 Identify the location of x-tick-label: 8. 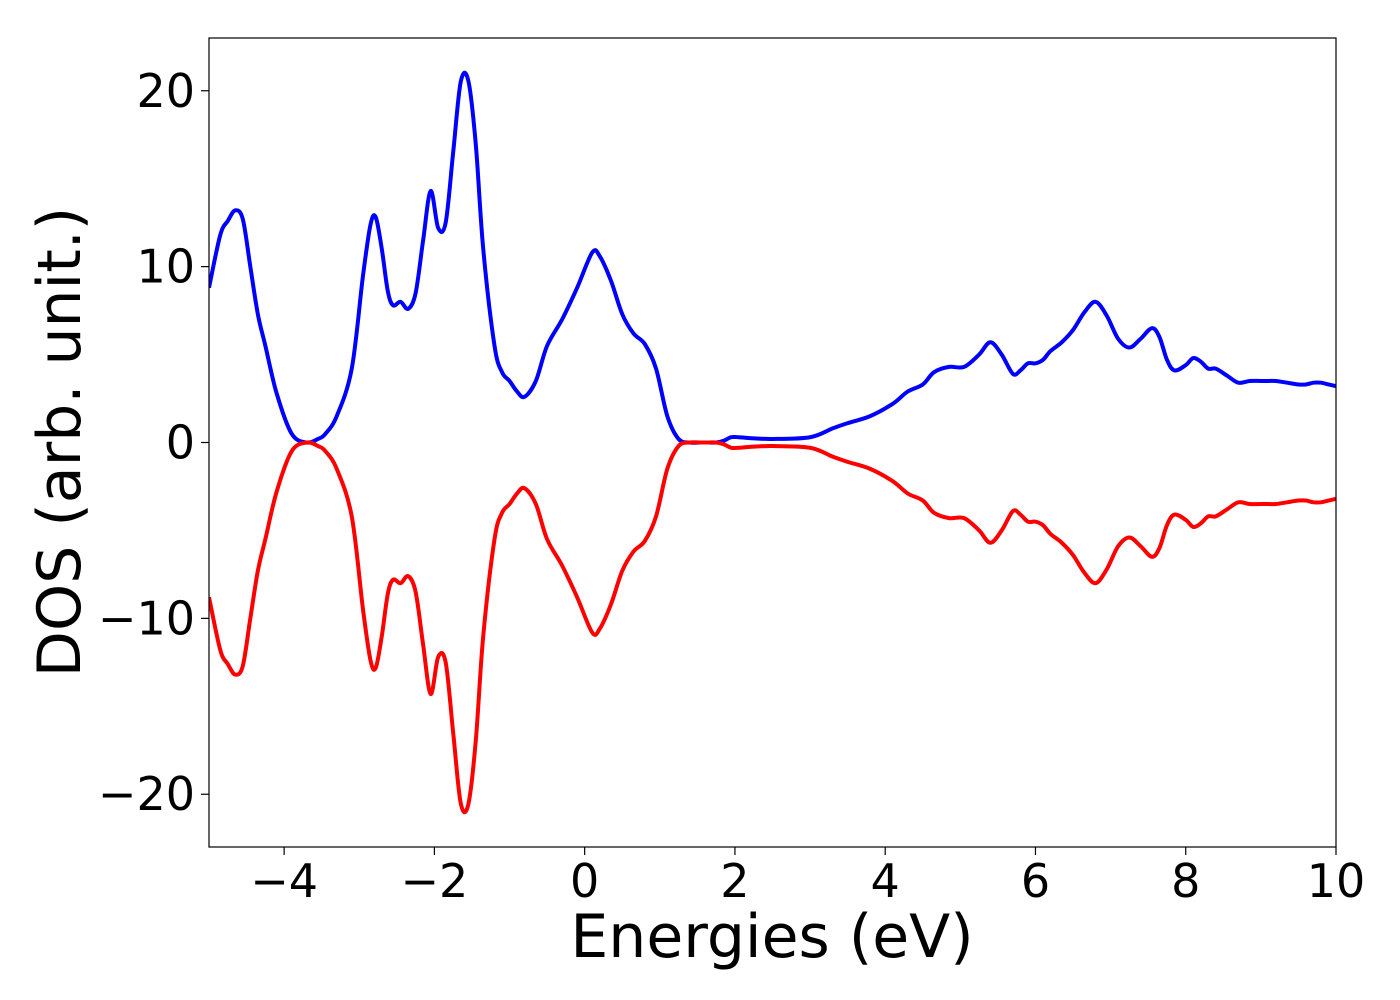
(1185, 881).